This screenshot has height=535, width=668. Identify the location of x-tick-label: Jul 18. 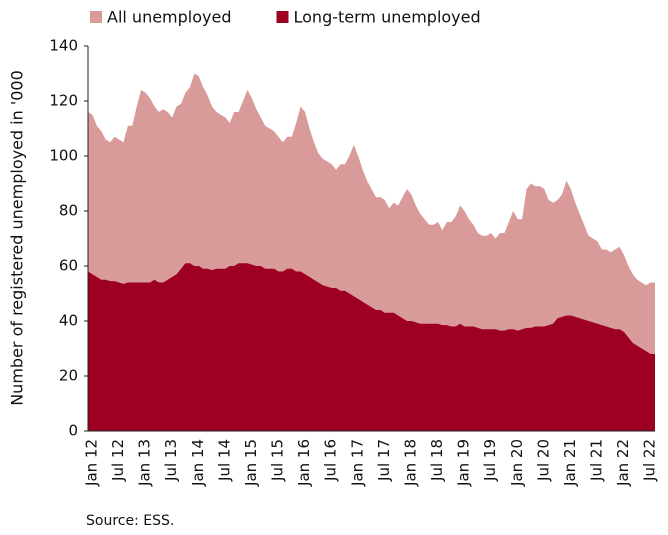
(437, 460).